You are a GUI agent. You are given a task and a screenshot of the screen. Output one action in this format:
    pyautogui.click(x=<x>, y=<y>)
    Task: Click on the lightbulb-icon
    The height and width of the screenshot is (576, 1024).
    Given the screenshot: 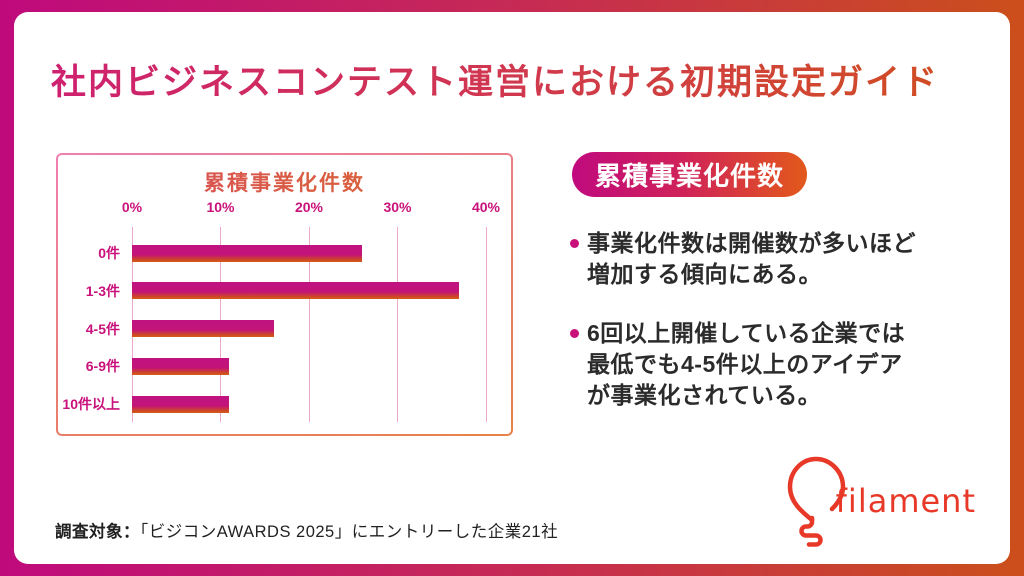 What is the action you would take?
    pyautogui.click(x=816, y=501)
    